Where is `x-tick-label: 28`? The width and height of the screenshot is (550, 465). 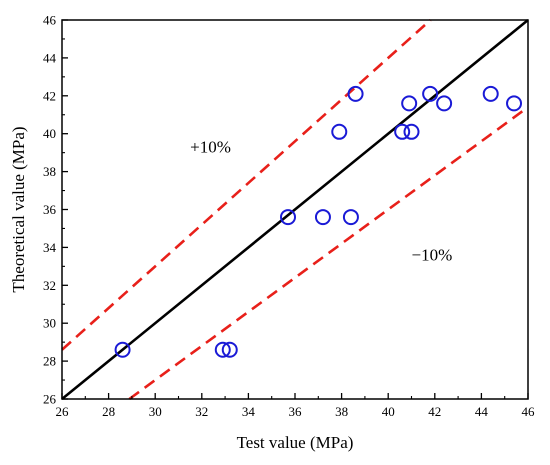 x-tick-label: 28 is located at coordinates (108, 411).